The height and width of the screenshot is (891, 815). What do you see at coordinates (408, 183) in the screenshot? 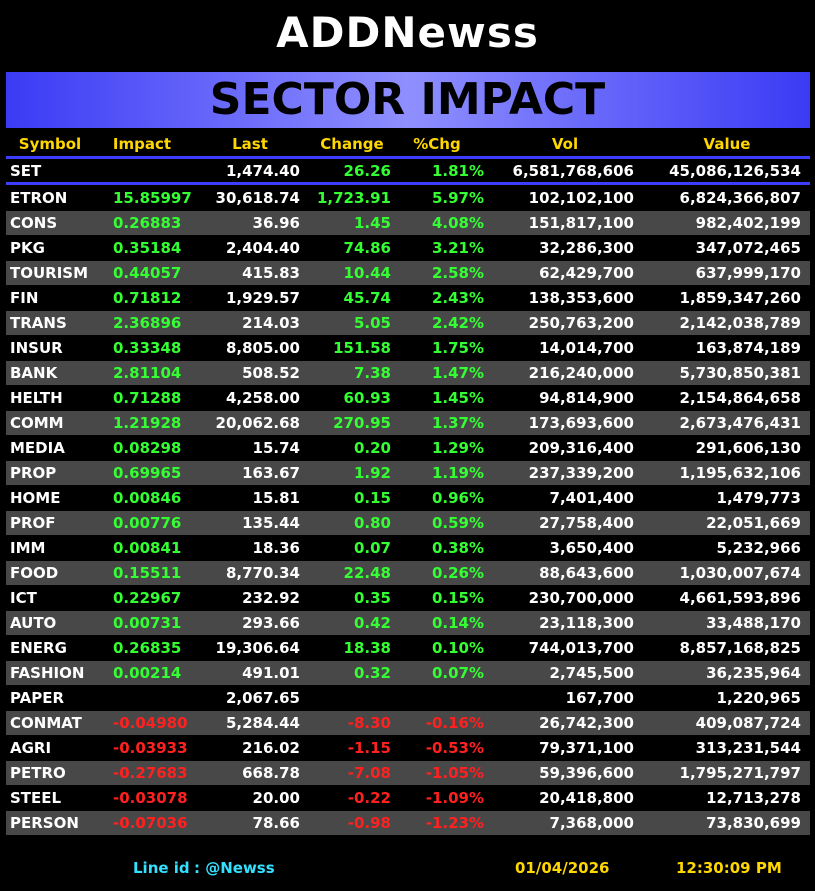
I see `rule` at bounding box center [408, 183].